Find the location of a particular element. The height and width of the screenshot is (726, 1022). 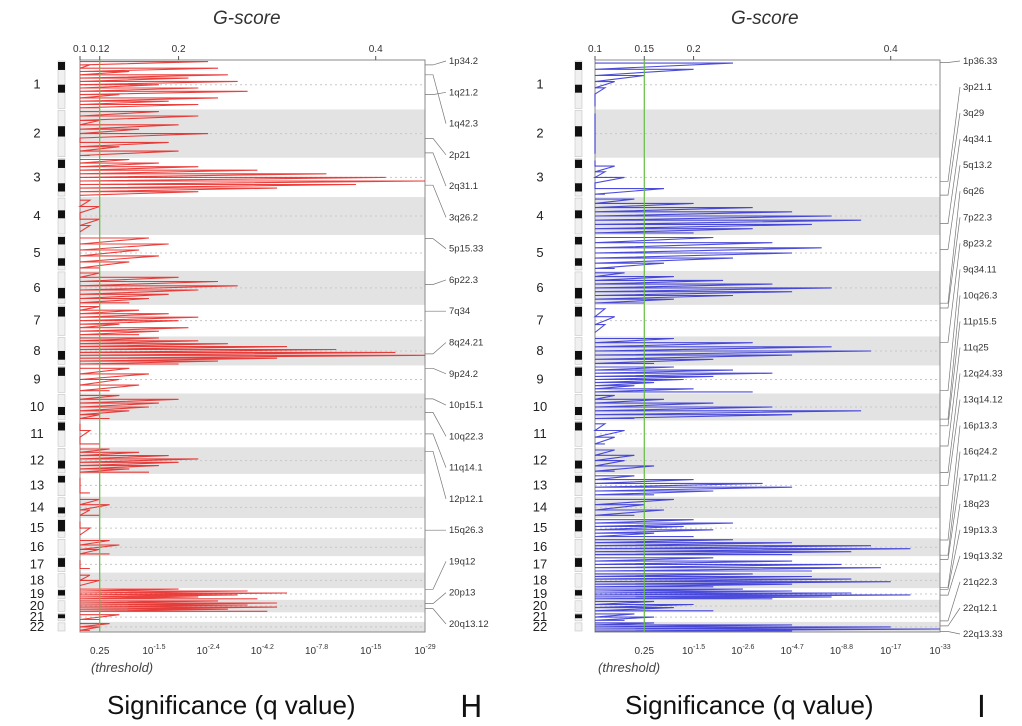

qvalue-tick-label: 10-17 is located at coordinates (890, 650).